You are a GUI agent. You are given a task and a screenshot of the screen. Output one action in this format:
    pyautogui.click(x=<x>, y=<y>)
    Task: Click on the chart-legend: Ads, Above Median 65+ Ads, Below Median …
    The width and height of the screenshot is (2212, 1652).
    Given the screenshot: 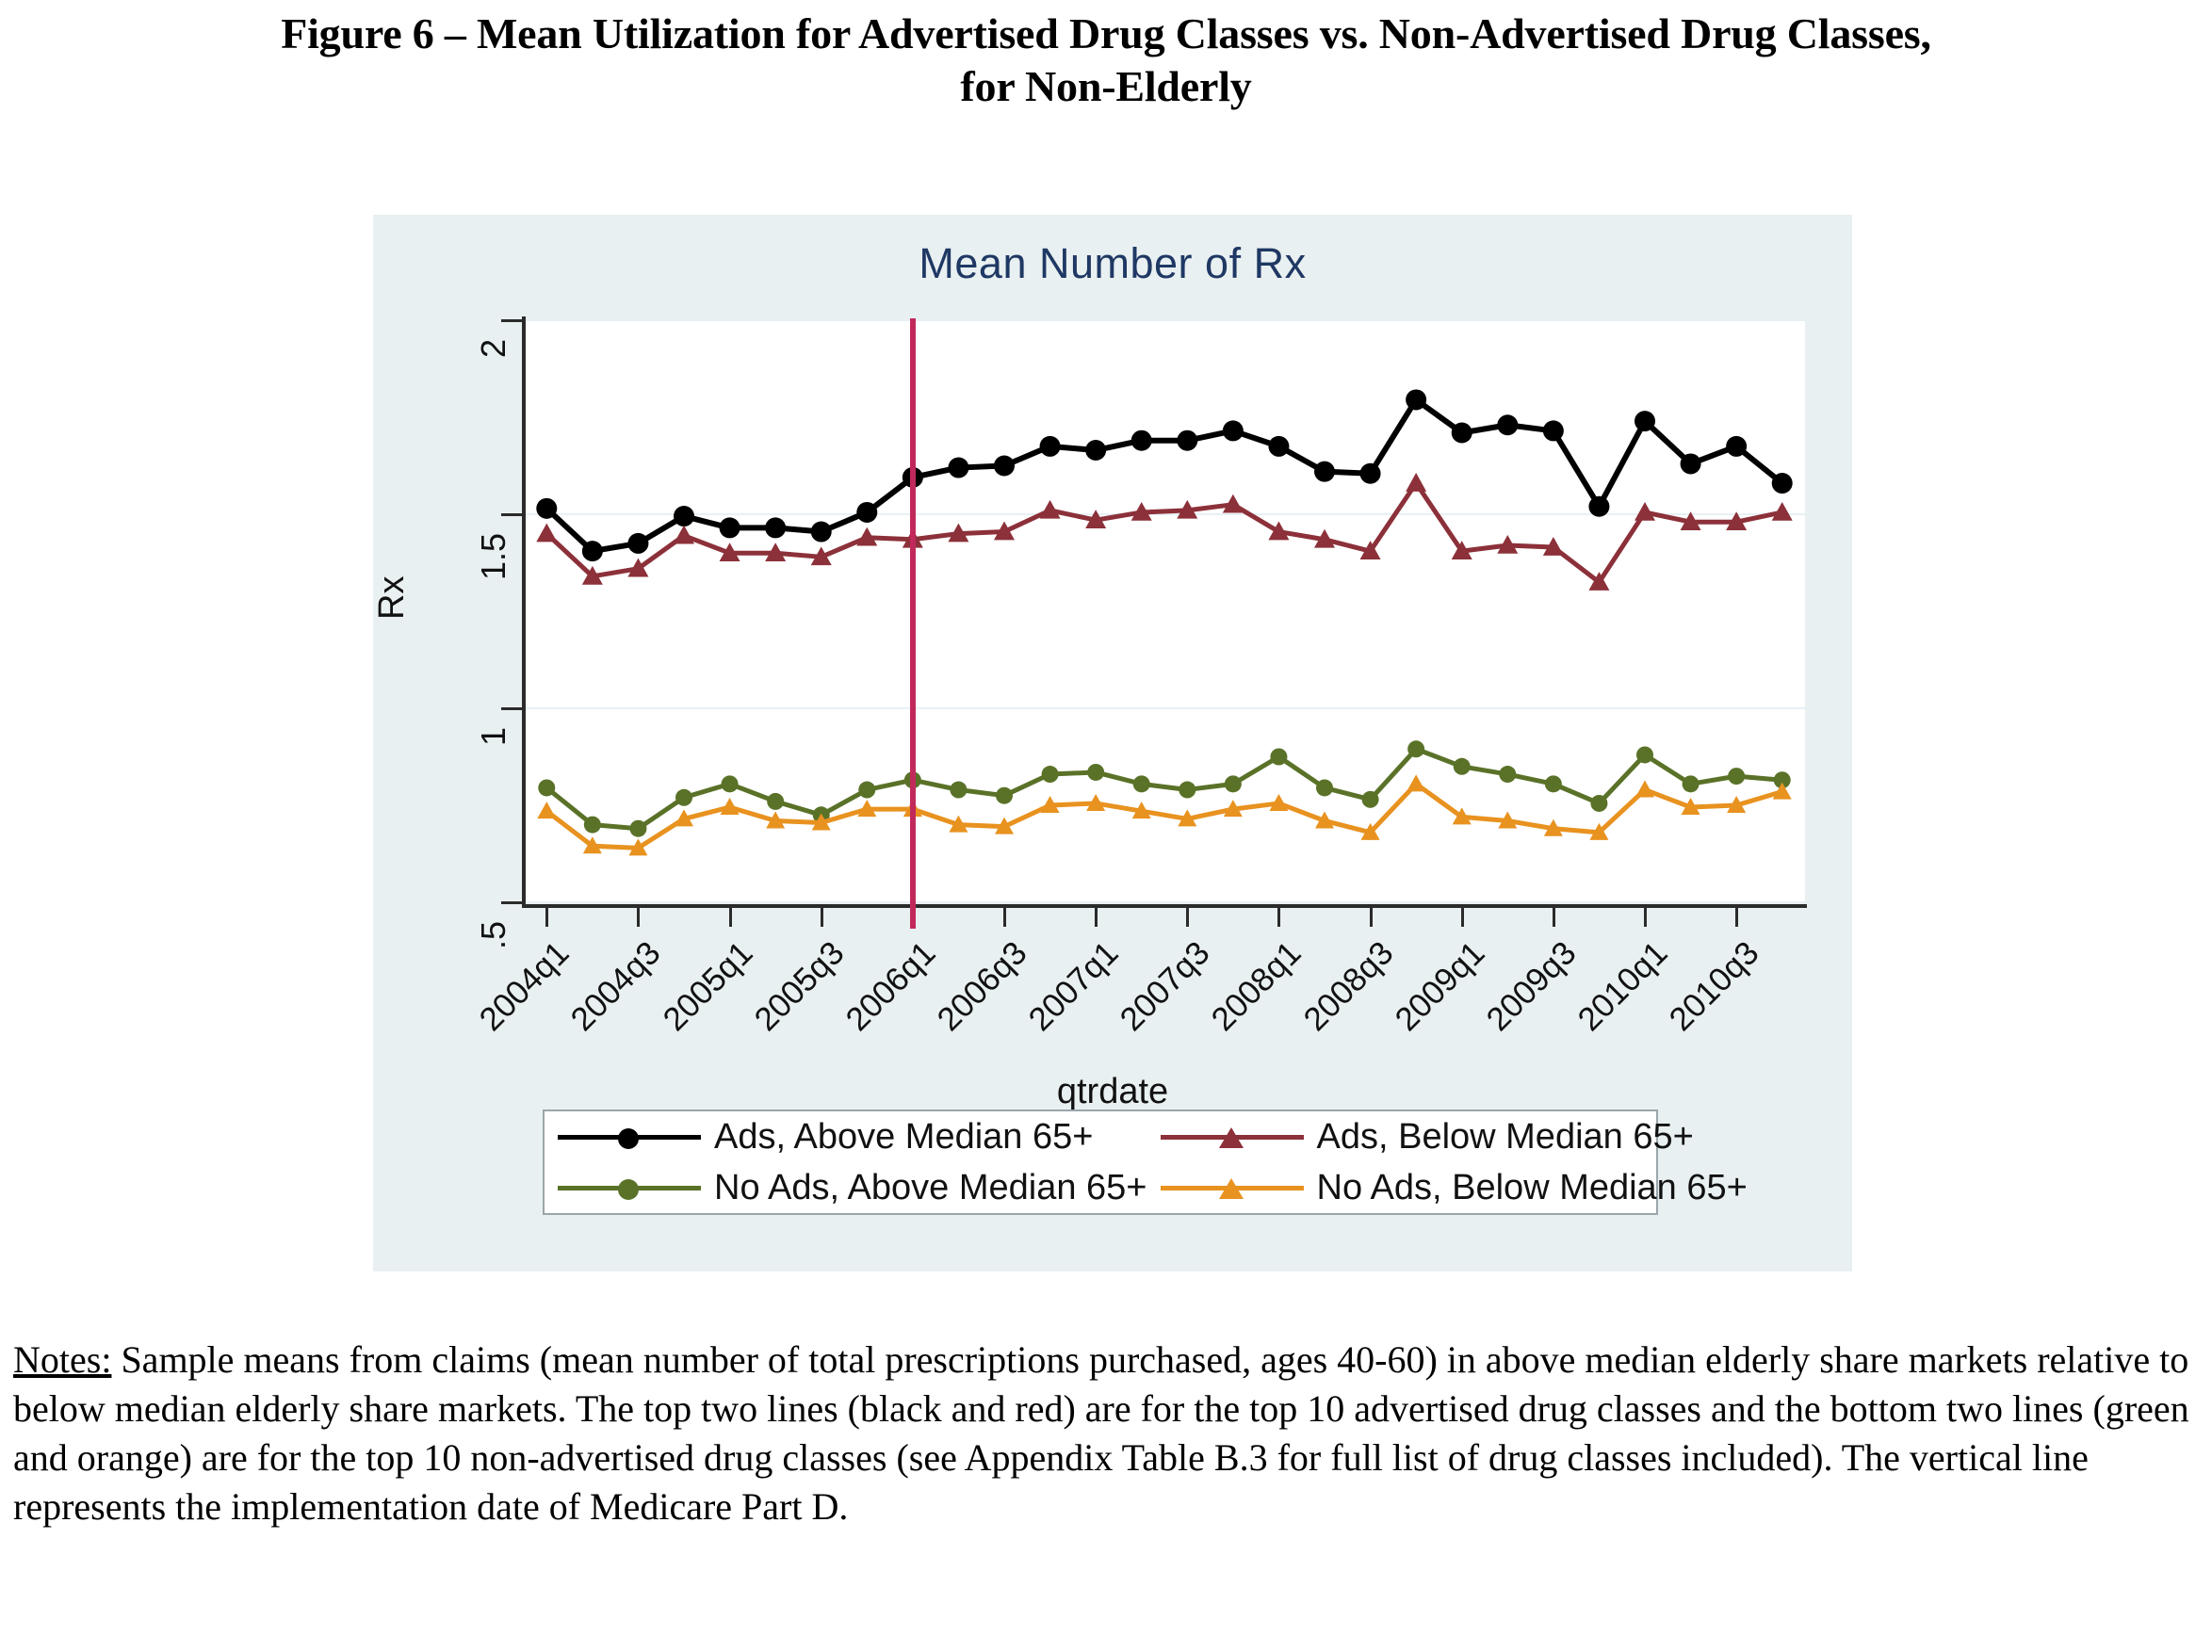 What is the action you would take?
    pyautogui.click(x=1145, y=1162)
    